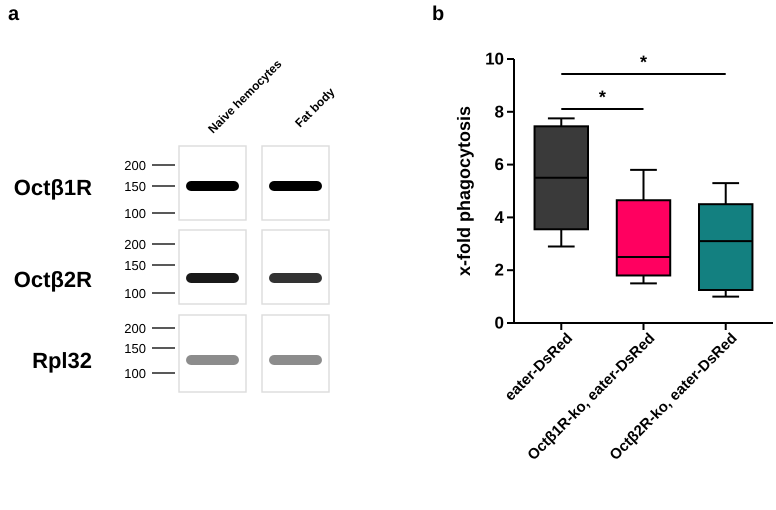 The width and height of the screenshot is (776, 510). I want to click on text: Rpl32, so click(62, 360).